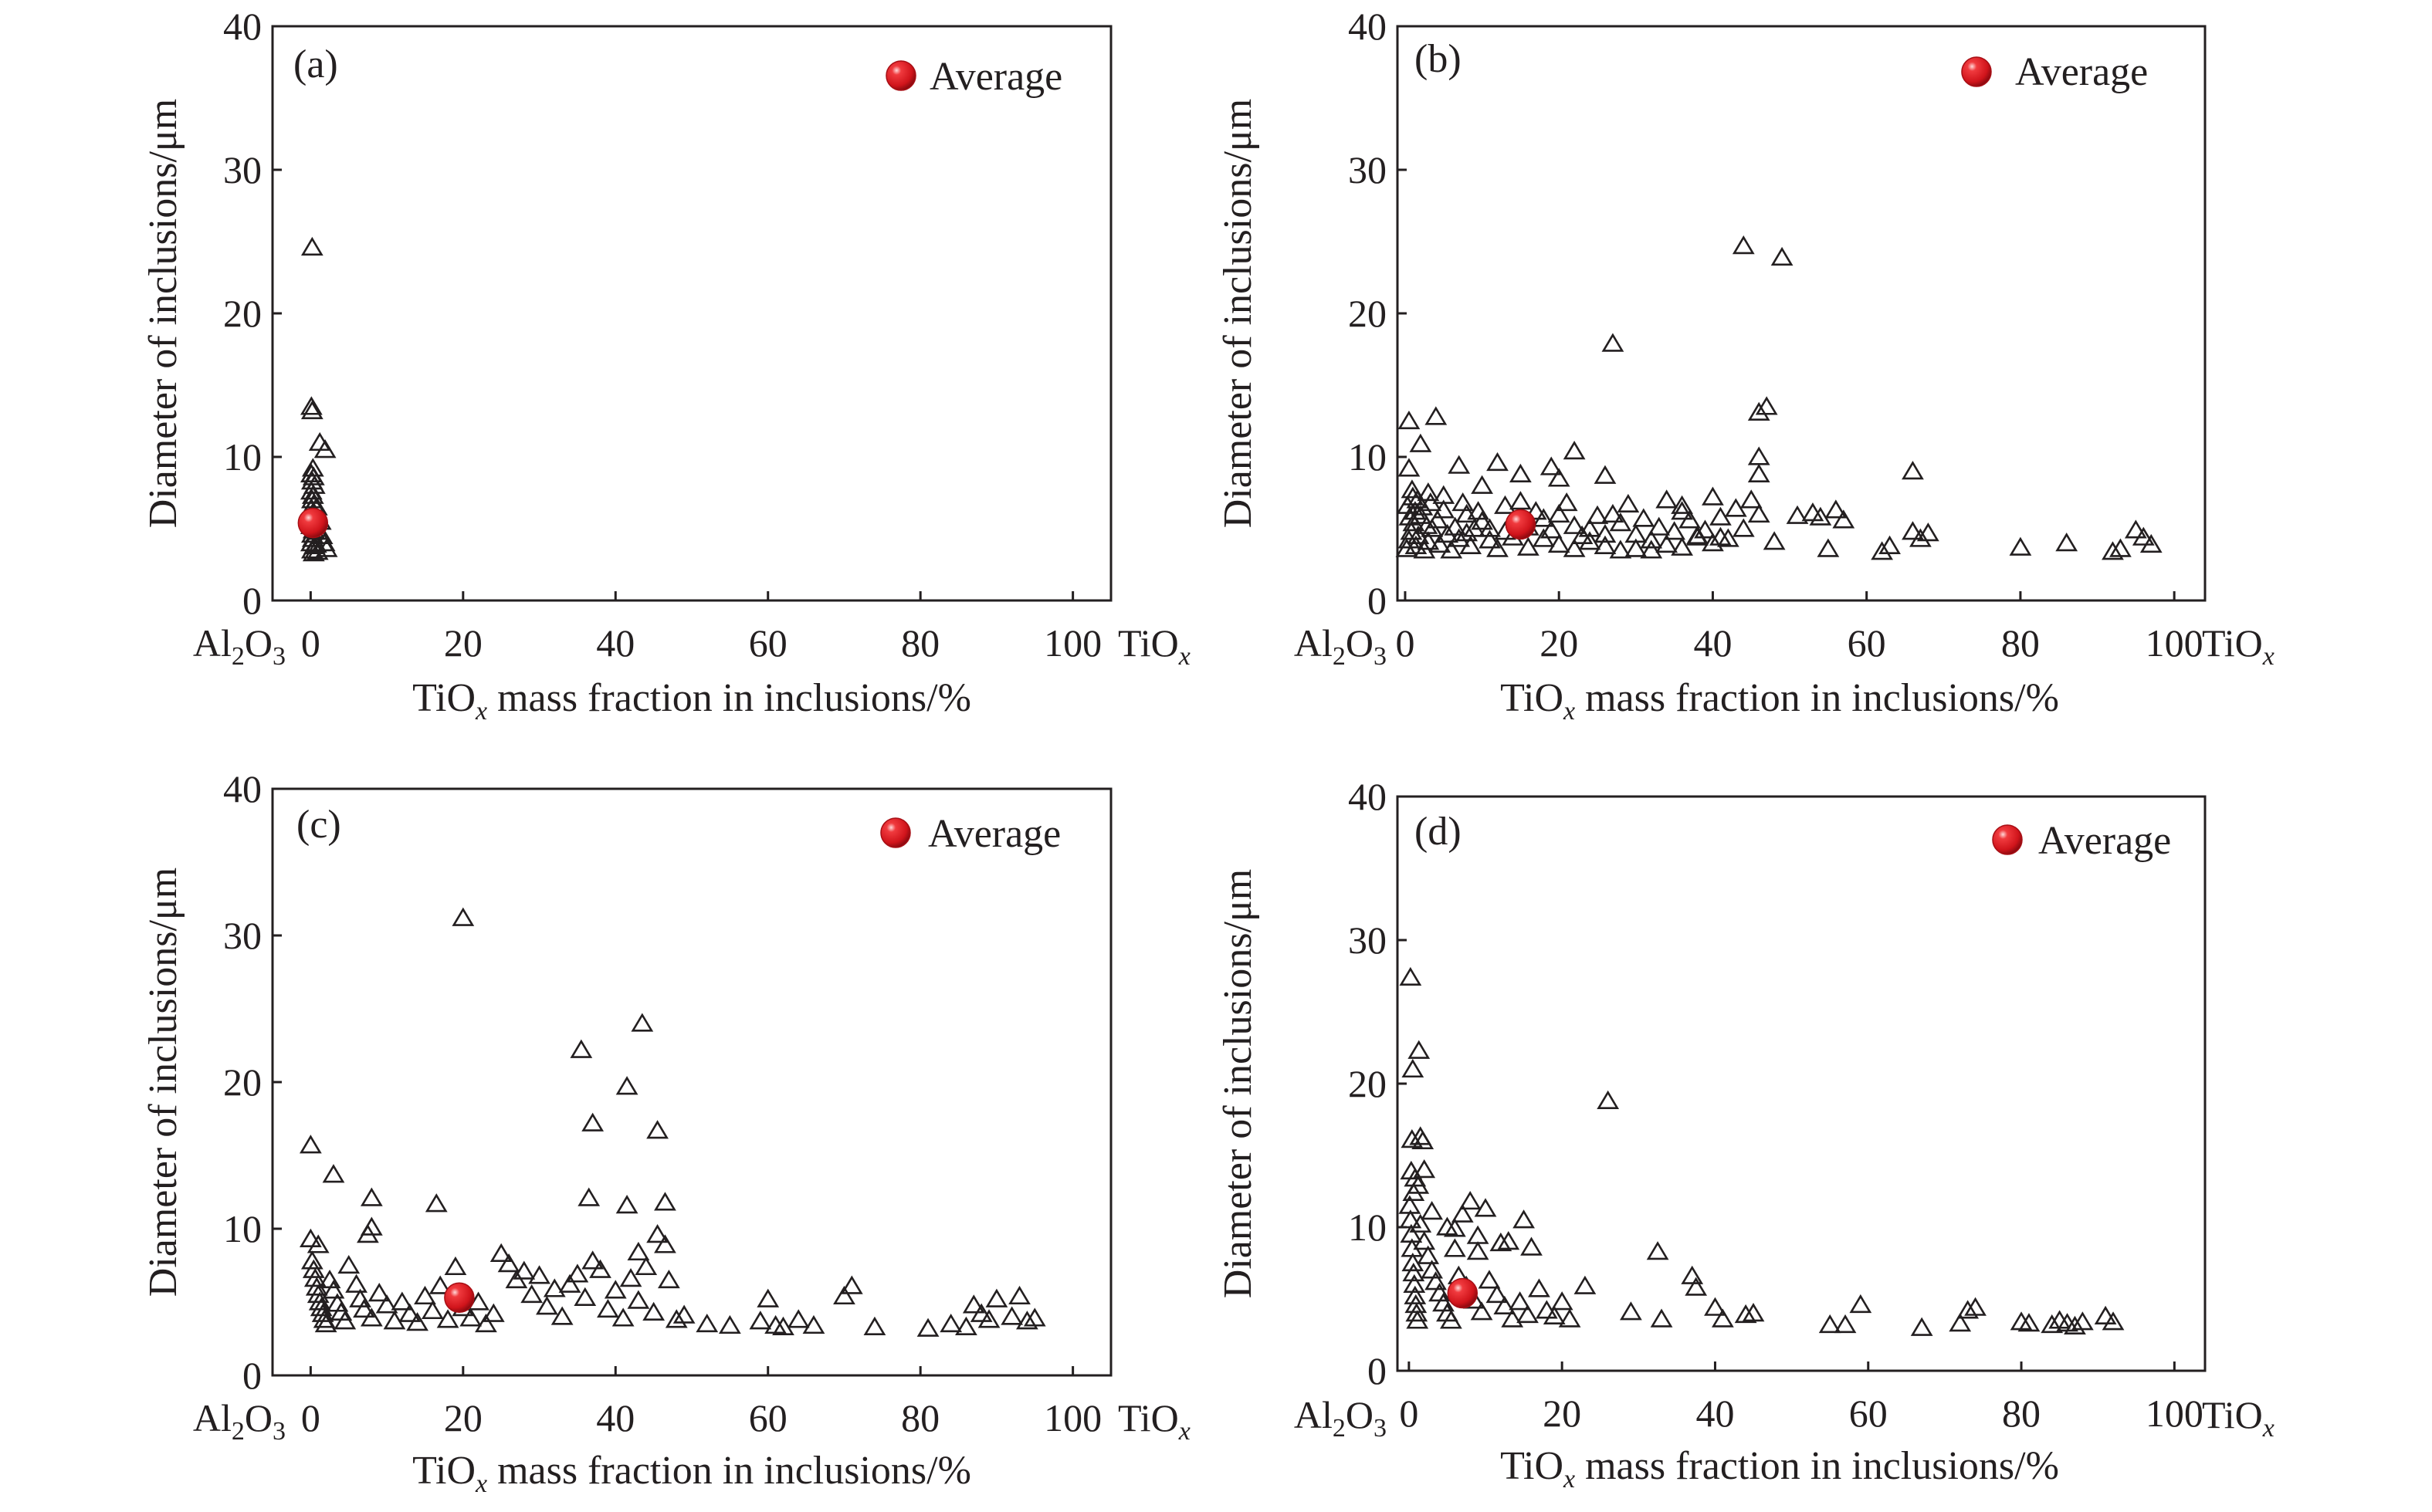 Image resolution: width=2432 pixels, height=1512 pixels. I want to click on y-tick-label: 30, so click(1367, 940).